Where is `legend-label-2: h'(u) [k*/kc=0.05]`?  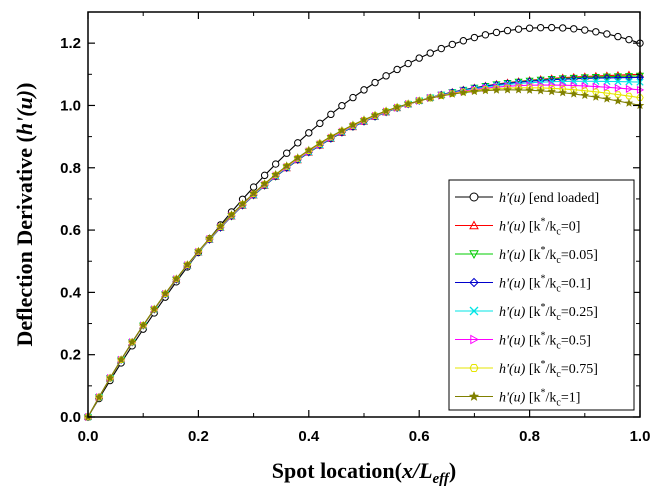 legend-label-2: h'(u) [k*/kc=0.05] is located at coordinates (548, 255).